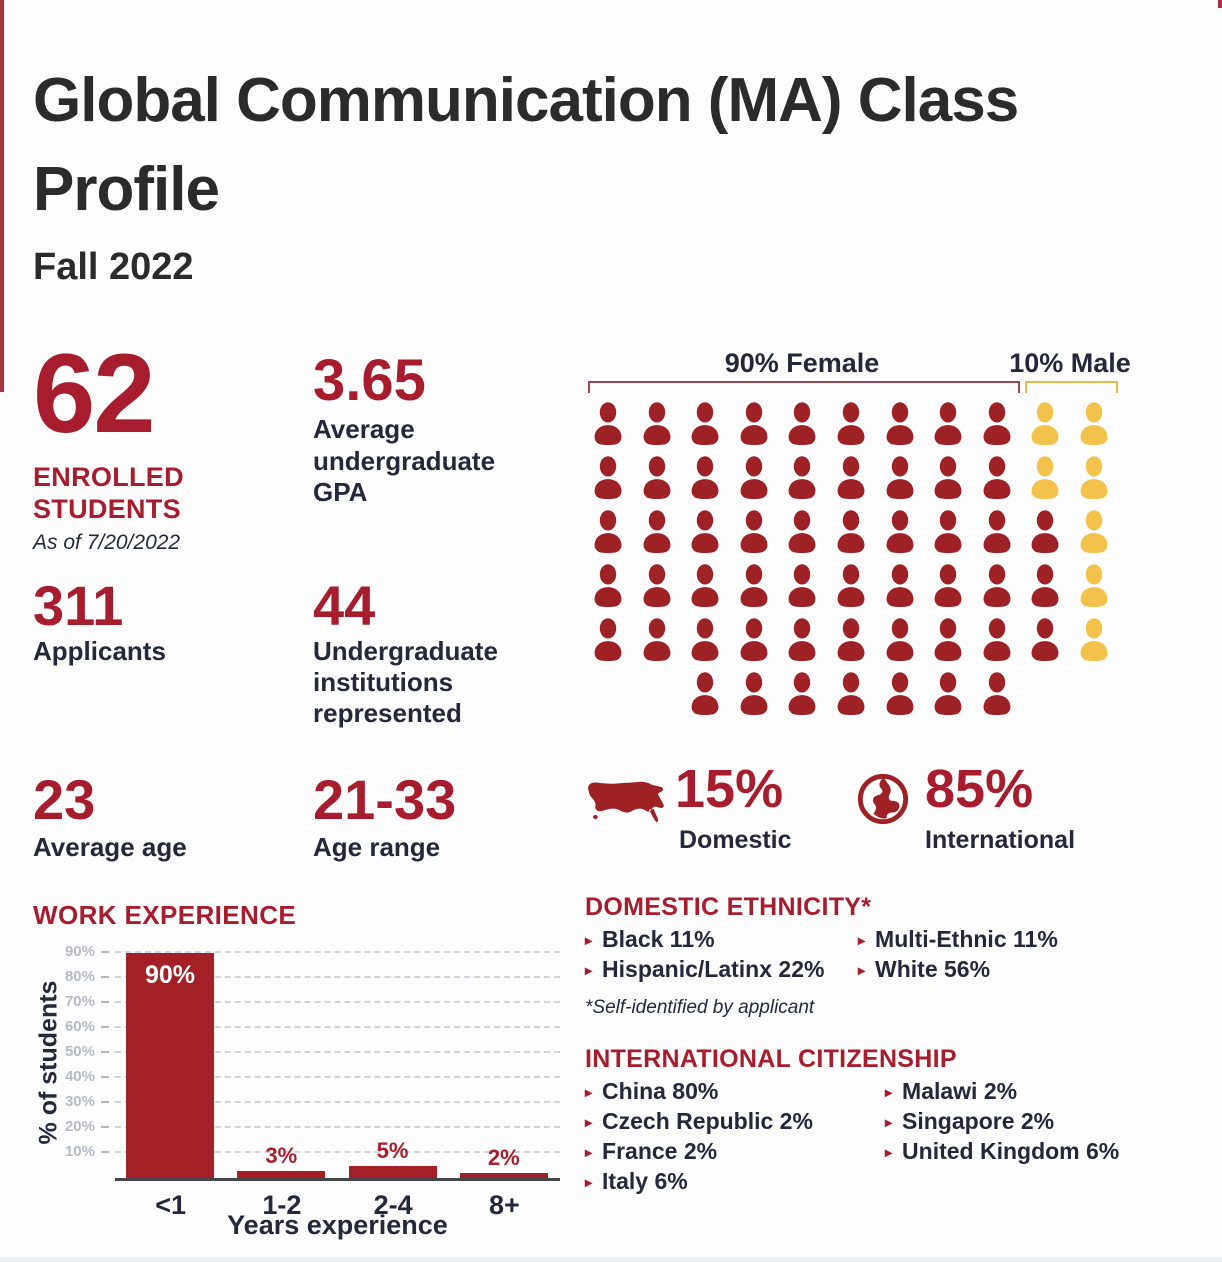 The width and height of the screenshot is (1222, 1262). Describe the element at coordinates (2, 196) in the screenshot. I see `left-accent-line` at that location.